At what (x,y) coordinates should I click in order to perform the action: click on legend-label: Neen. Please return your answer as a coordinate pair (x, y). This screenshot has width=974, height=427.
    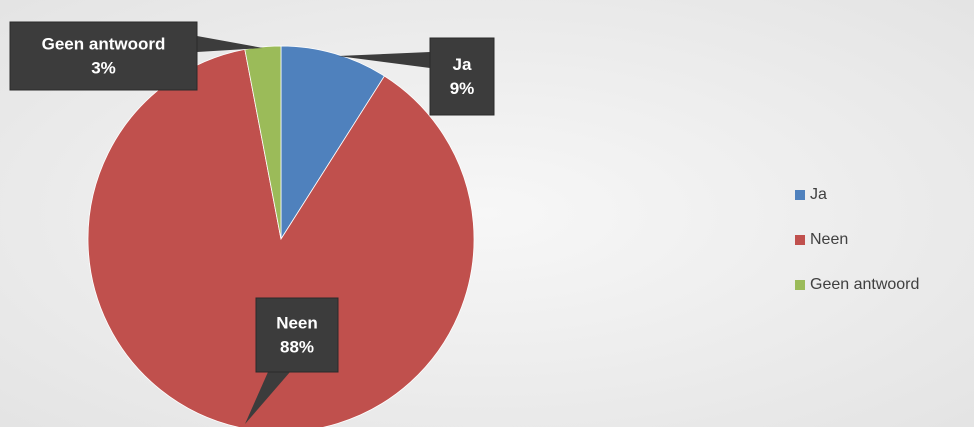
    Looking at the image, I should click on (829, 239).